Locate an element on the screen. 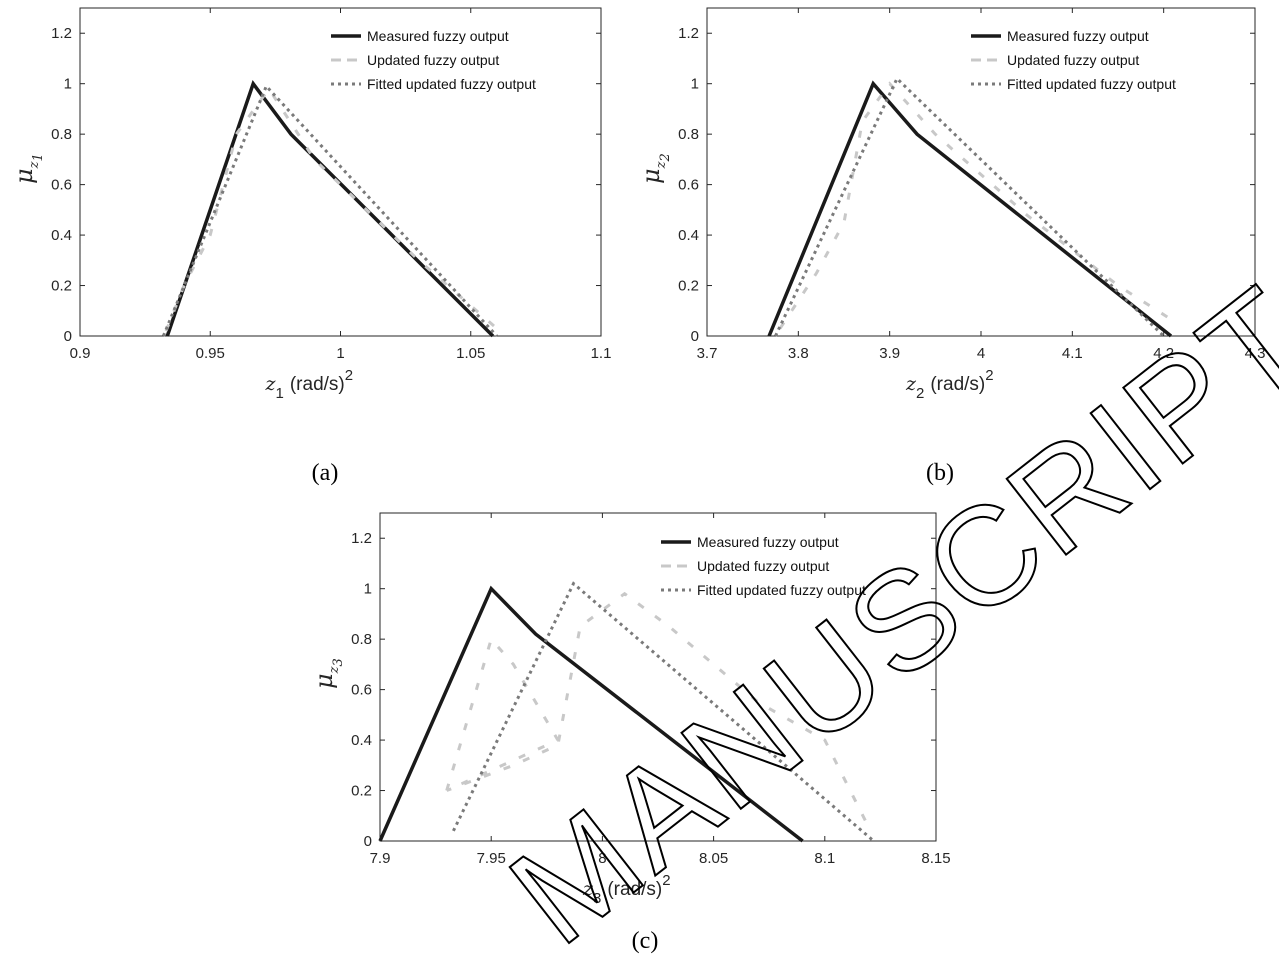 Image resolution: width=1279 pixels, height=960 pixels. x-axis-label: z3 (rad/s)2 is located at coordinates (626, 889).